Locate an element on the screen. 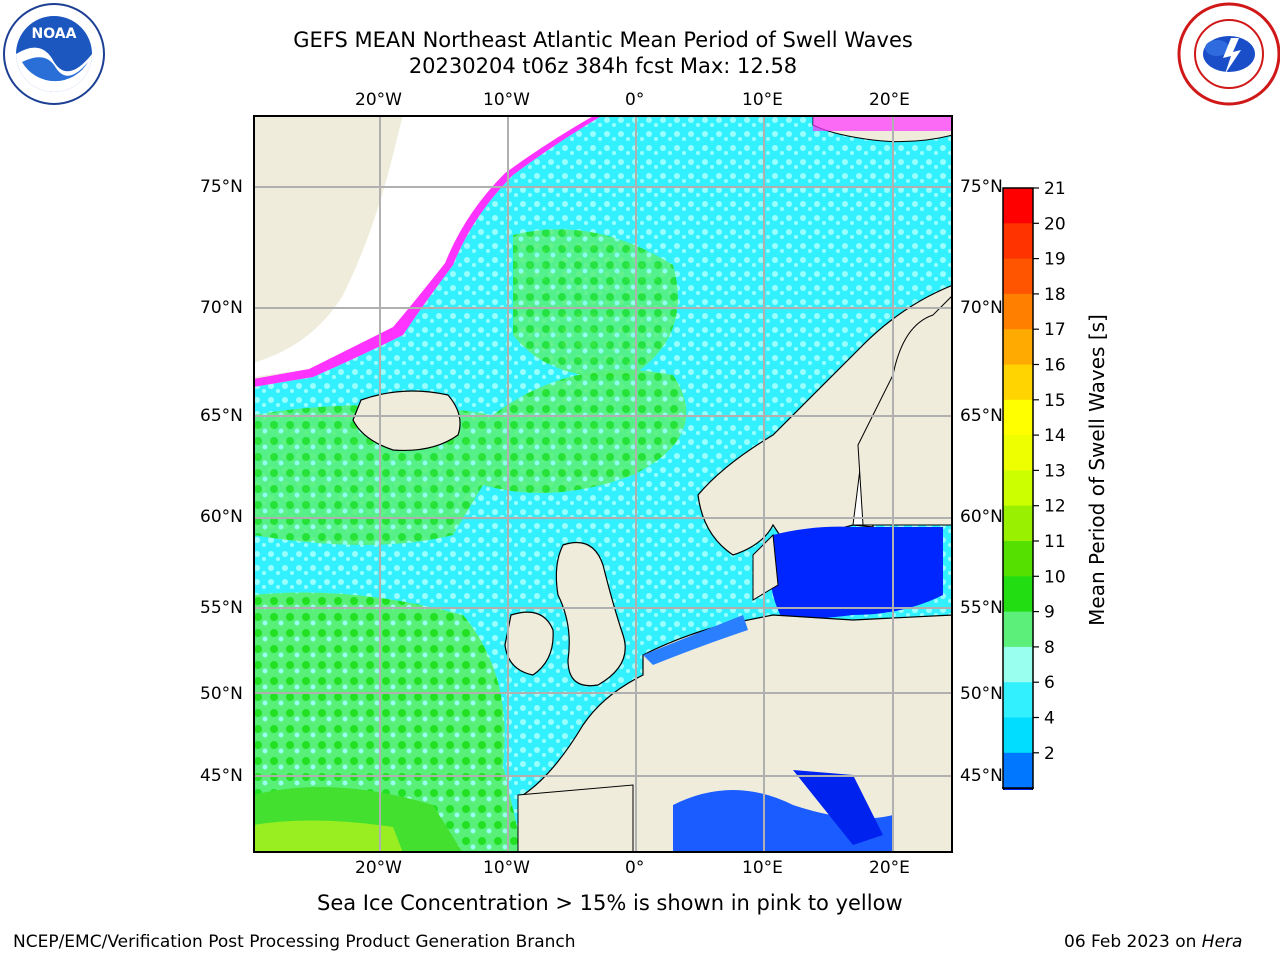 Image resolution: width=1280 pixels, height=960 pixels. footer-date: 06 Feb 2023 on Hera is located at coordinates (1153, 942).